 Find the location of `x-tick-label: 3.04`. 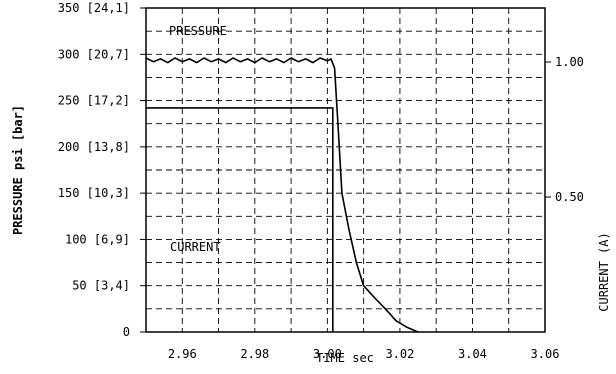

x-tick-label: 3.04 is located at coordinates (472, 354).